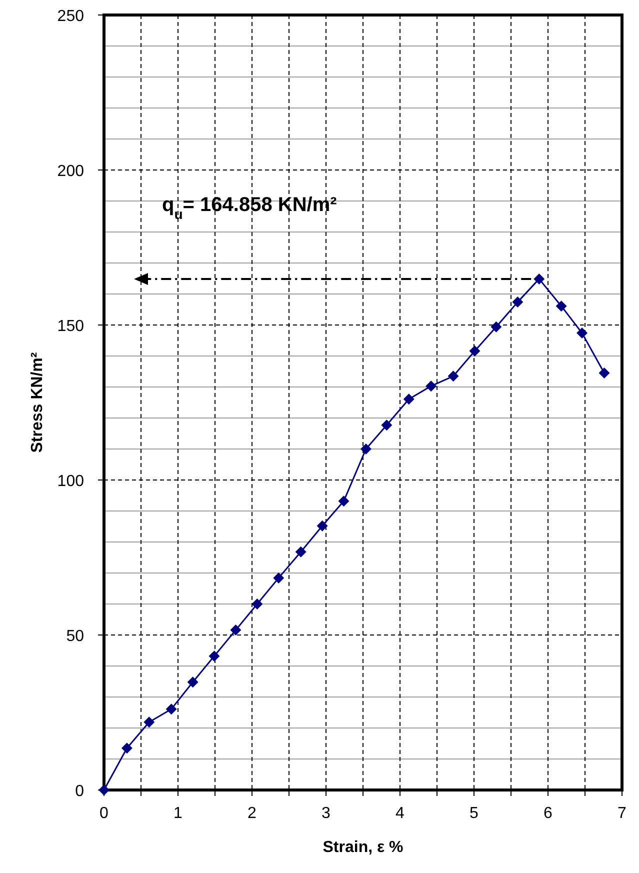 The height and width of the screenshot is (873, 639). I want to click on x-tick-label: 4, so click(400, 813).